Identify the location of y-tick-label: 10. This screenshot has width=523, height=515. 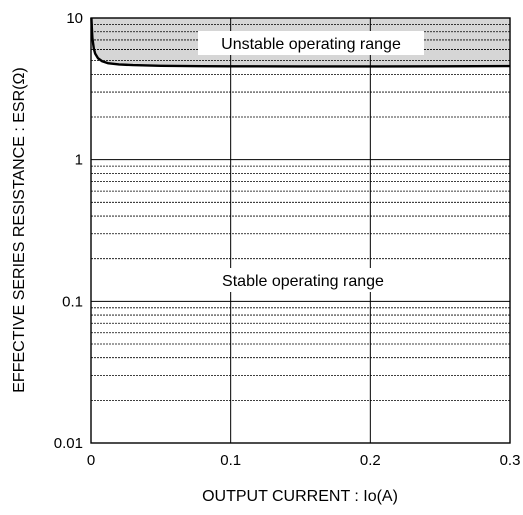
(74, 18).